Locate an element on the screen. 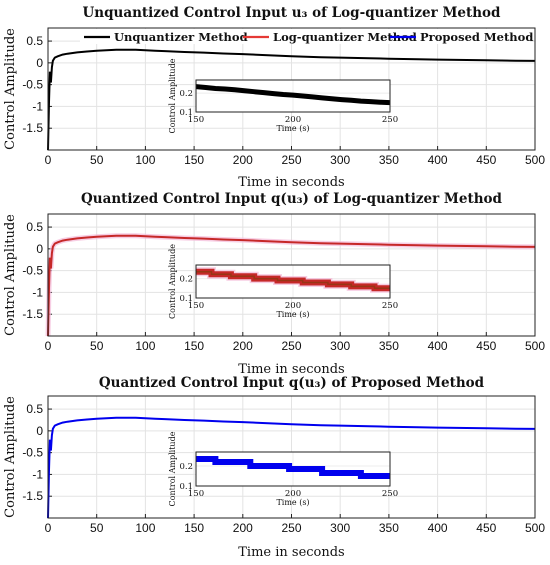 This screenshot has height=565, width=550. legend-box is located at coordinates (305, 36).